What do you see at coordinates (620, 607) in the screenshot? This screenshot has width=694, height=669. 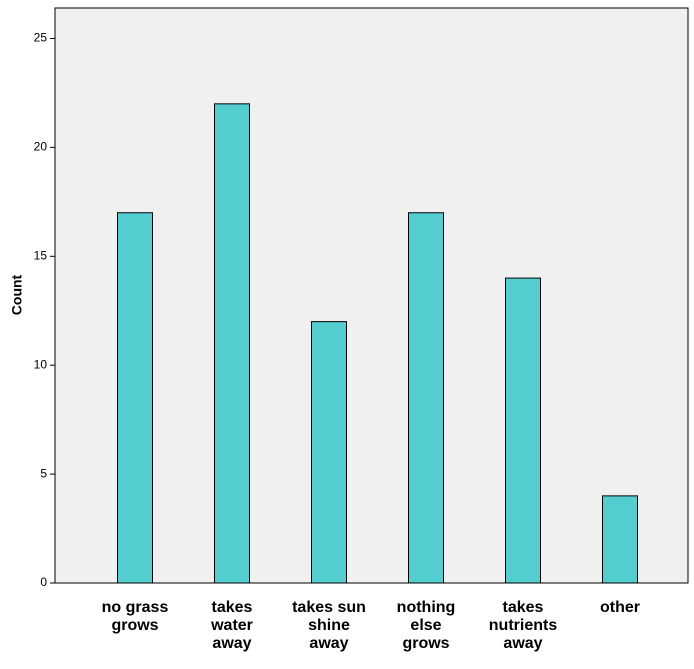 I see `x-tick-label: other` at bounding box center [620, 607].